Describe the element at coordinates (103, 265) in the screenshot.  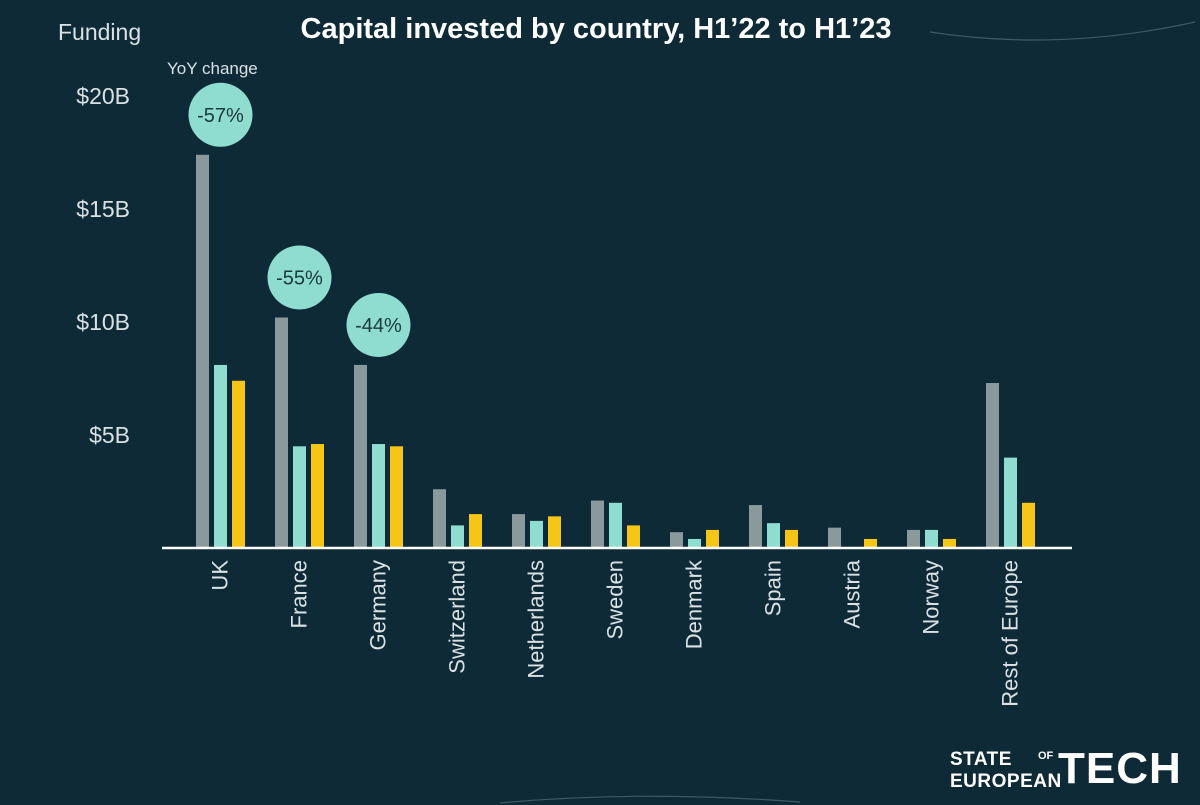
I see `y-axis-ticks: $5B $10B $15B $20B` at that location.